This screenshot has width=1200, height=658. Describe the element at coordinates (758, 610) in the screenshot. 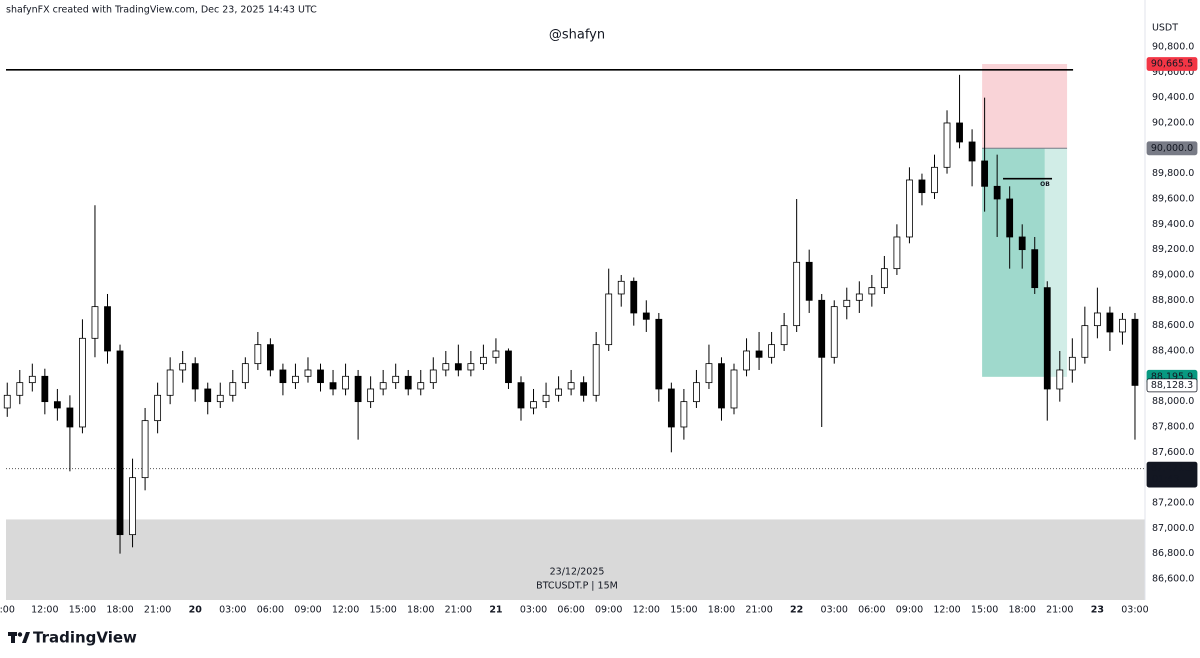

I see `x-tick-label: 21:00` at that location.